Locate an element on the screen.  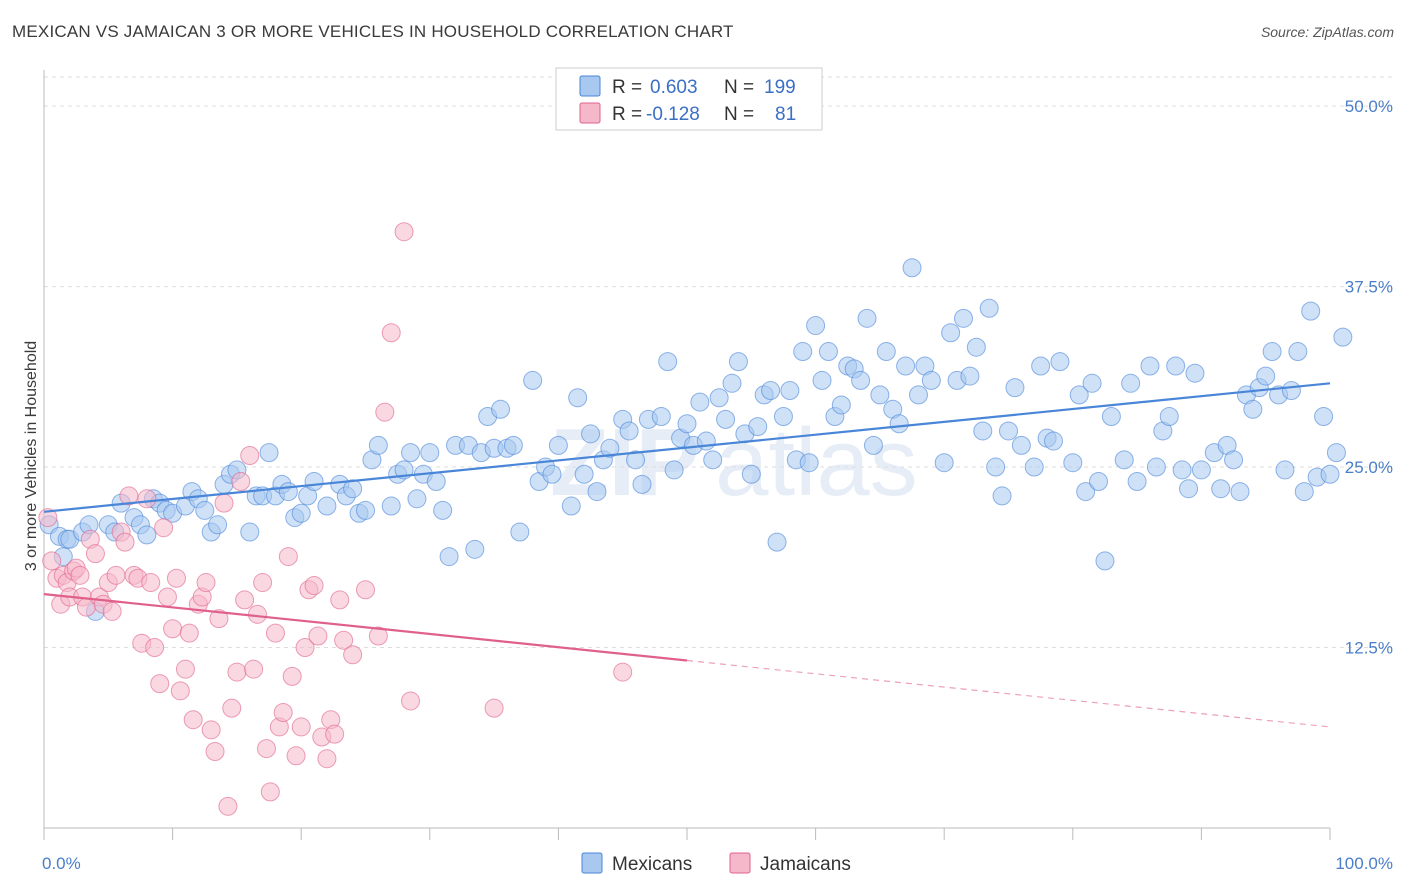
y-tick-label: 37.5% is located at coordinates (1369, 287).